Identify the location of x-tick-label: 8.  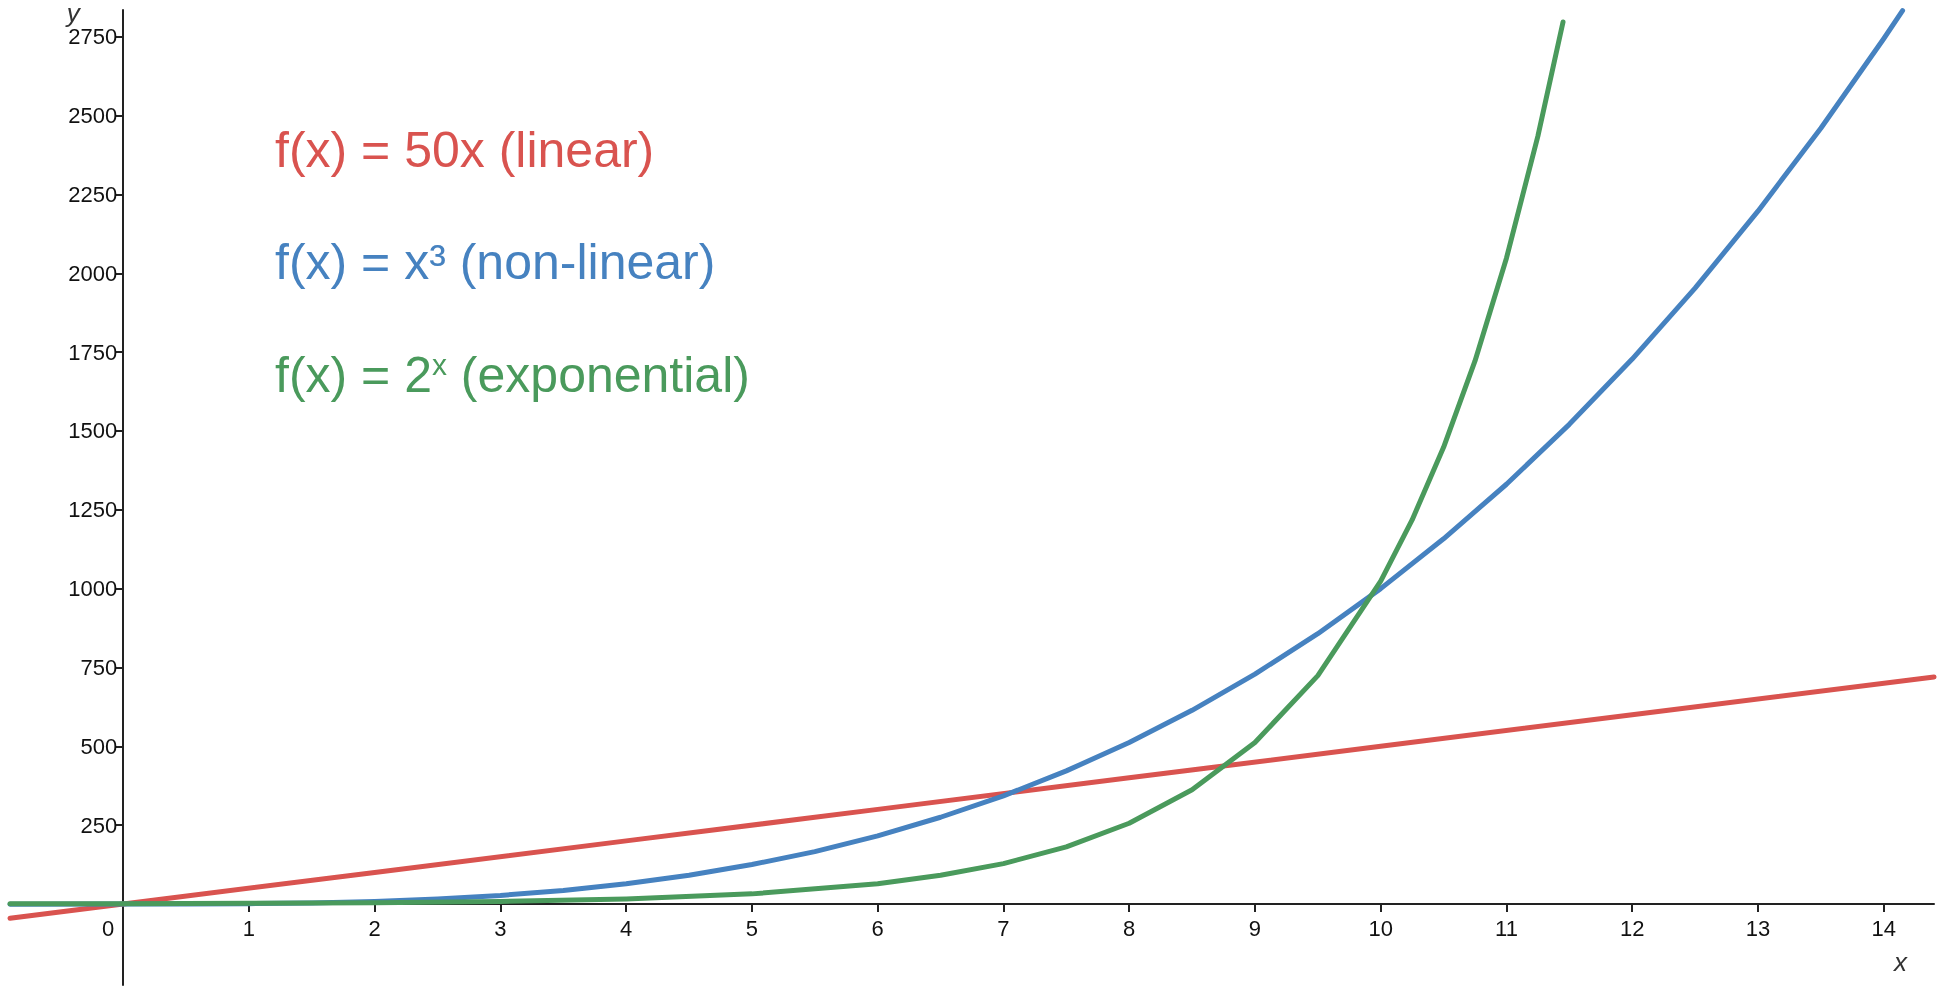
(1129, 929).